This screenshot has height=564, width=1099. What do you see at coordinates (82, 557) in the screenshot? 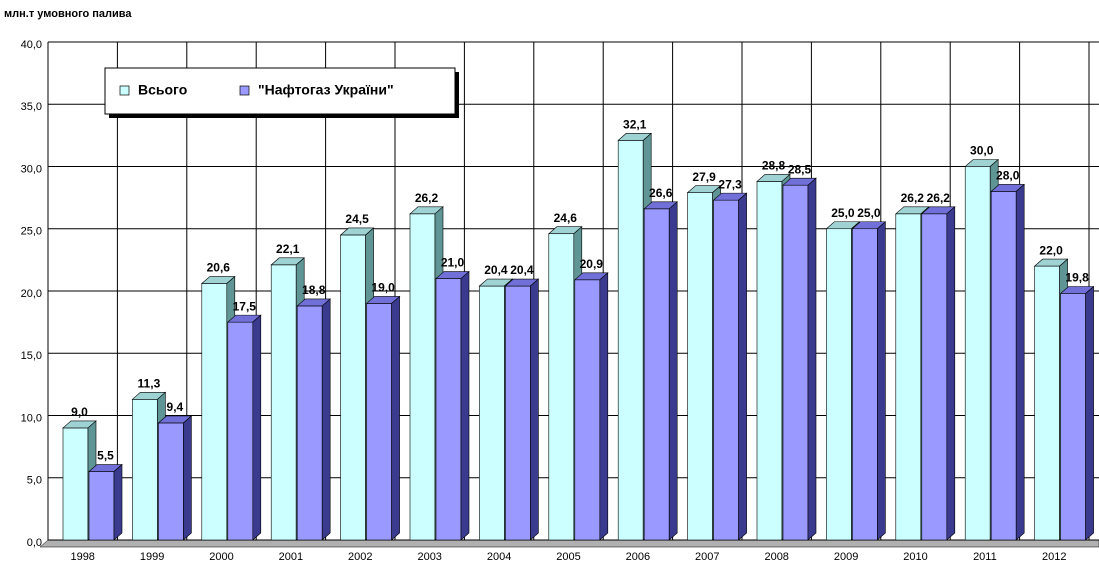
I see `x-tick-label: 1998` at bounding box center [82, 557].